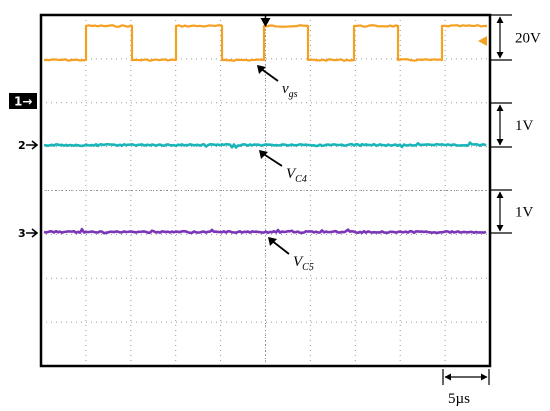 The image size is (550, 411). I want to click on scale-ch2: 1V, so click(512, 125).